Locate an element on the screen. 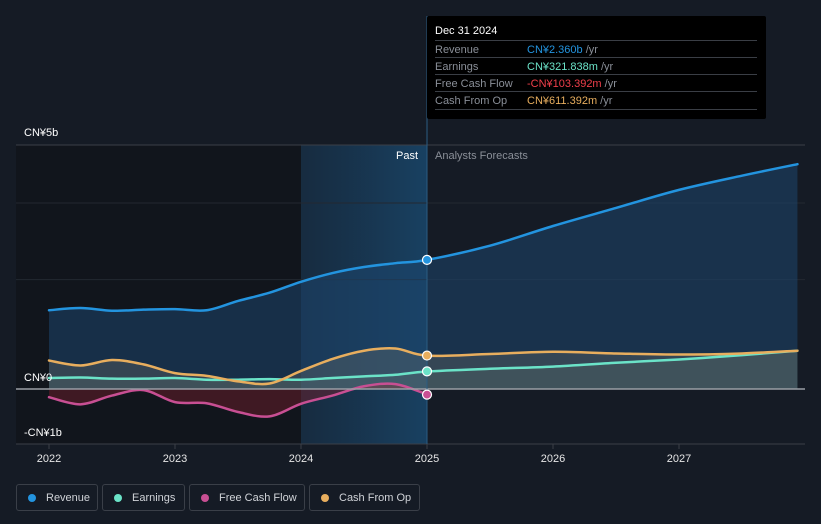  cash-from-op-marker is located at coordinates (427, 355).